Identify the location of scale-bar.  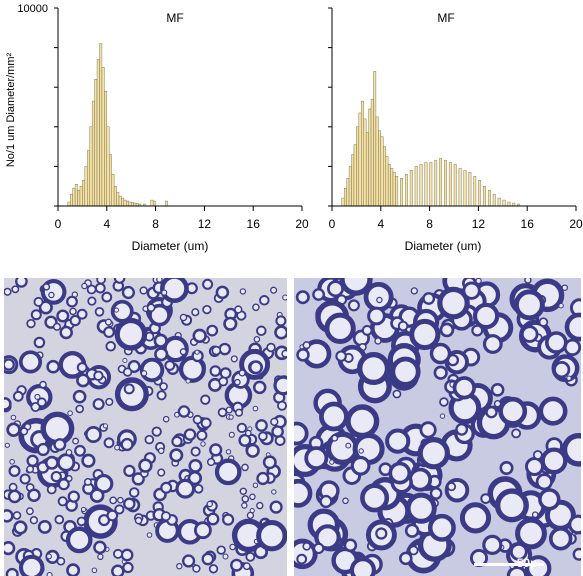
(509, 564).